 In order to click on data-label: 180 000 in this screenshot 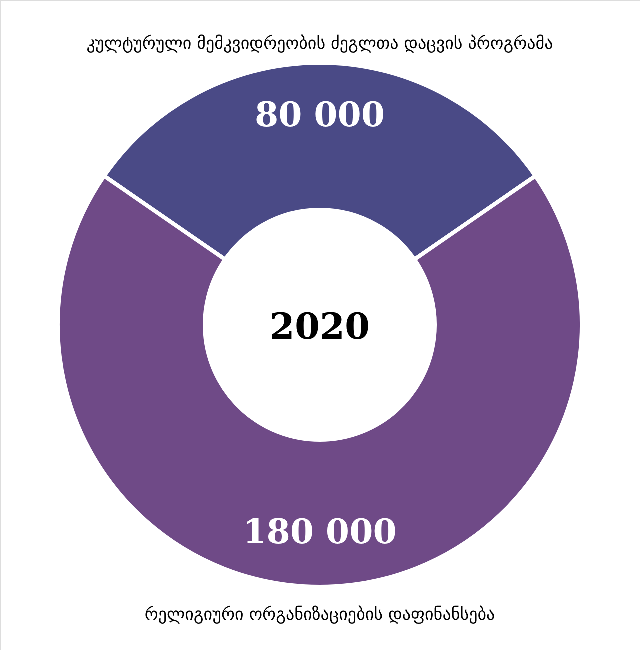, I will do `click(320, 532)`.